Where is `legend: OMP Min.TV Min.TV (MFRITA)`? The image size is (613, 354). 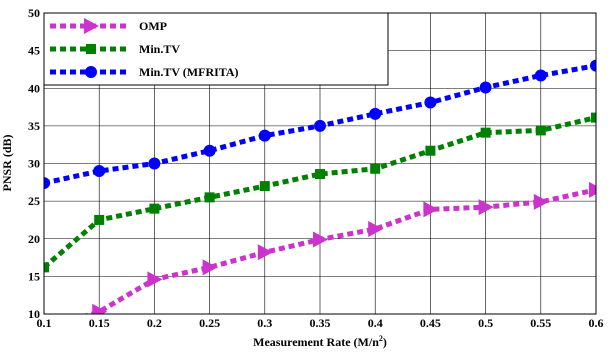 legend: OMP Min.TV Min.TV (MFRITA) is located at coordinates (216, 49).